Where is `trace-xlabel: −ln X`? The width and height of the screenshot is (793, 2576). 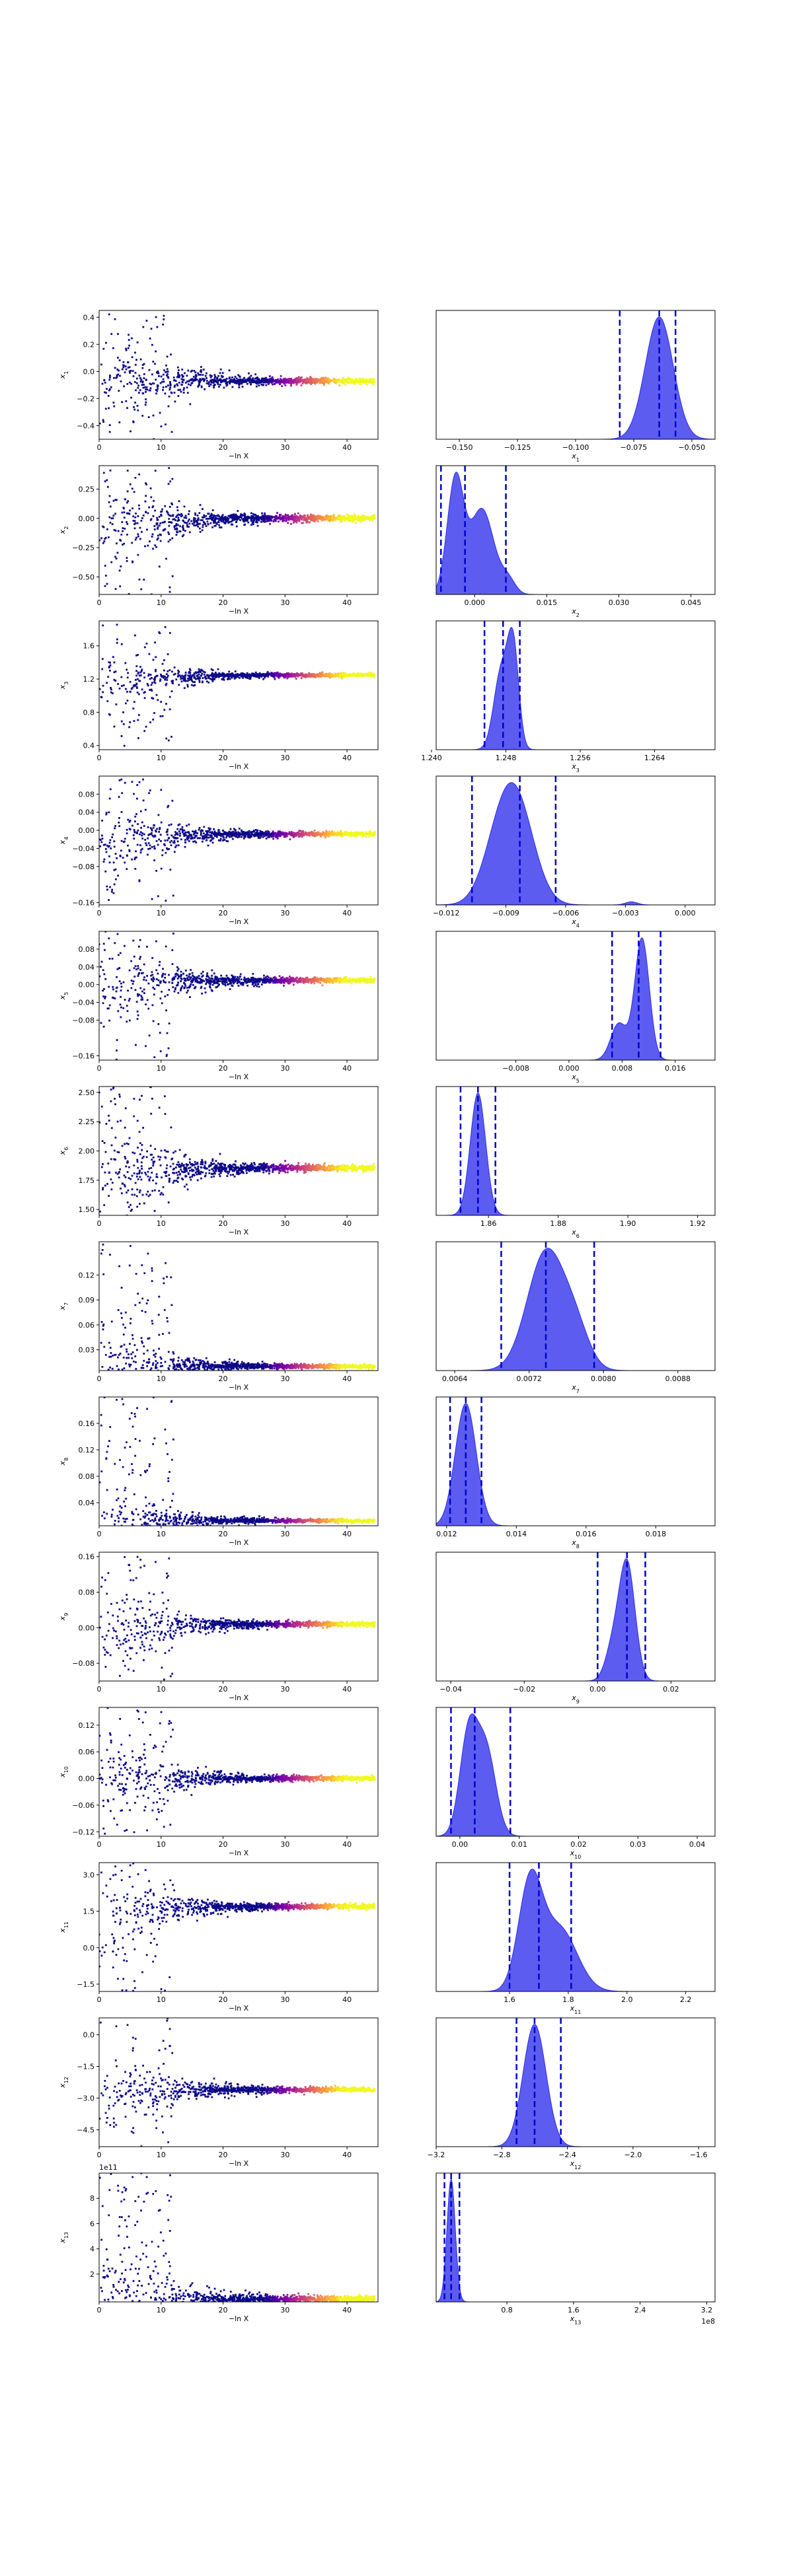
trace-xlabel: −ln X is located at coordinates (239, 611).